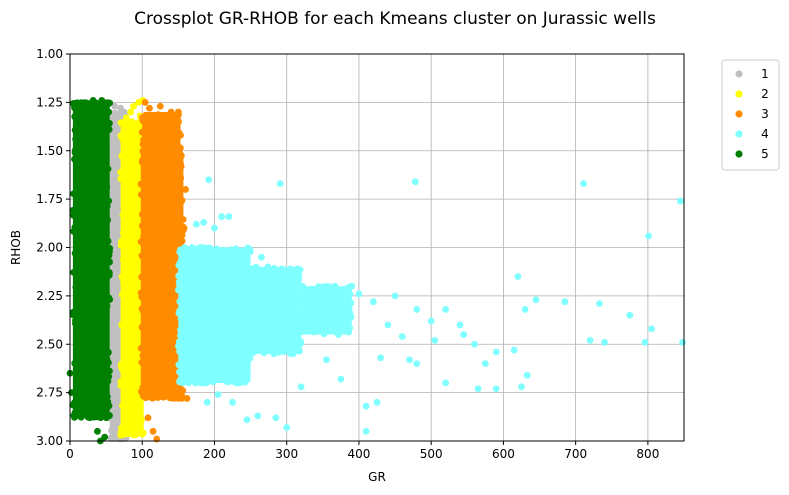 The width and height of the screenshot is (789, 495). What do you see at coordinates (132, 278) in the screenshot?
I see `cluster-2-dense-region` at bounding box center [132, 278].